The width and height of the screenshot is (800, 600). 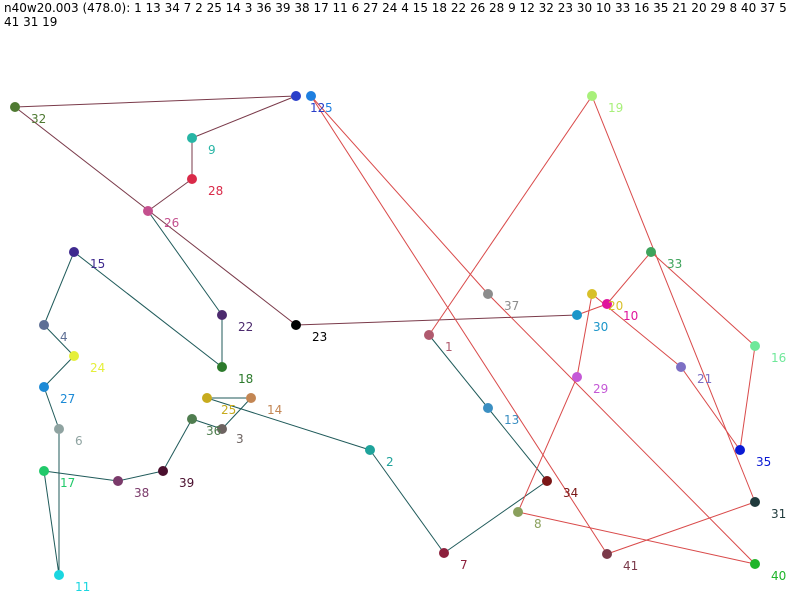 I want to click on node-label-29: 29, so click(x=600, y=389).